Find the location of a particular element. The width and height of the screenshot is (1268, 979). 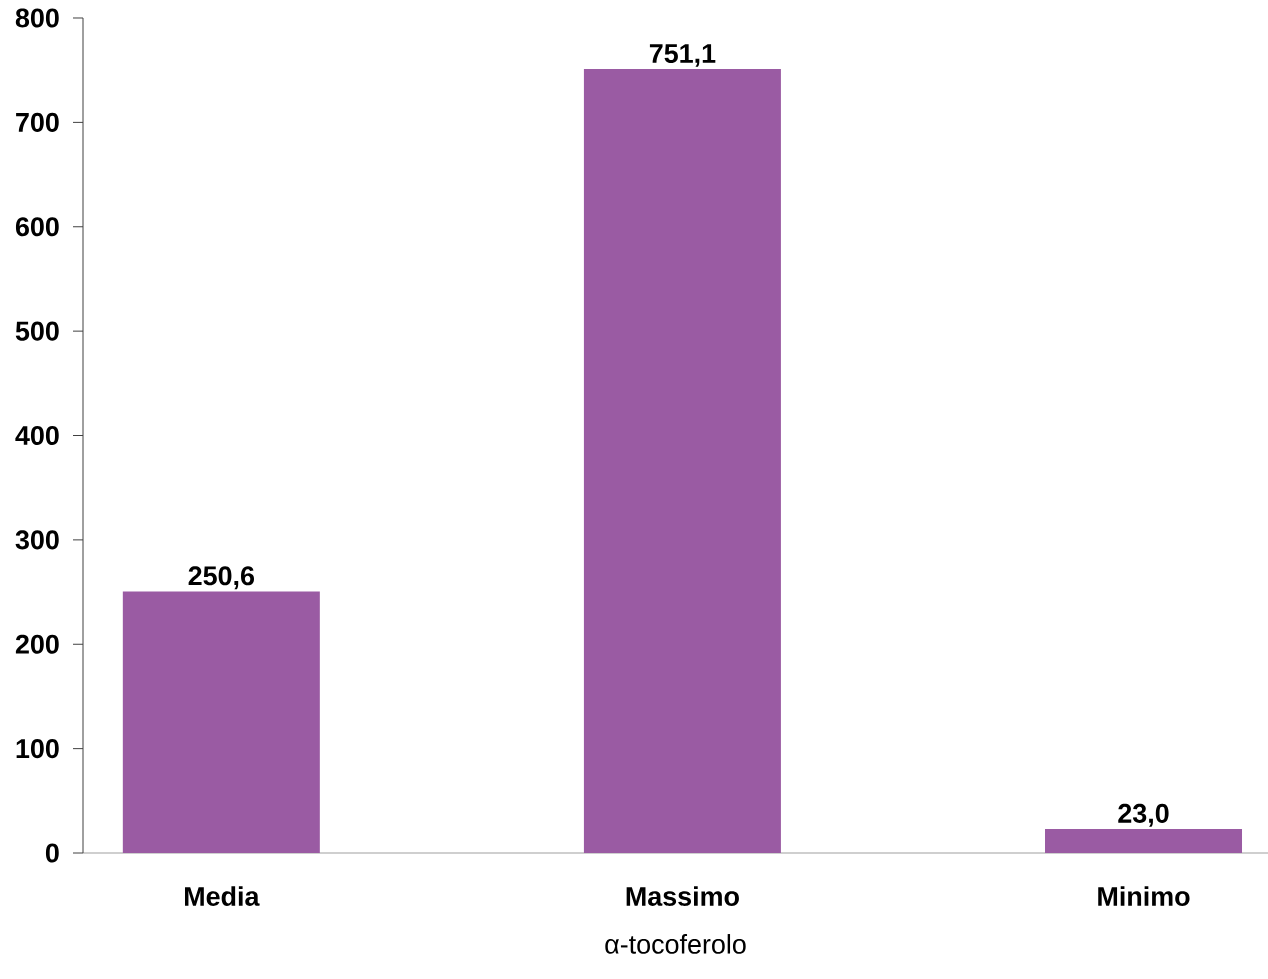

x-tick-label: Minimo is located at coordinates (1144, 896).